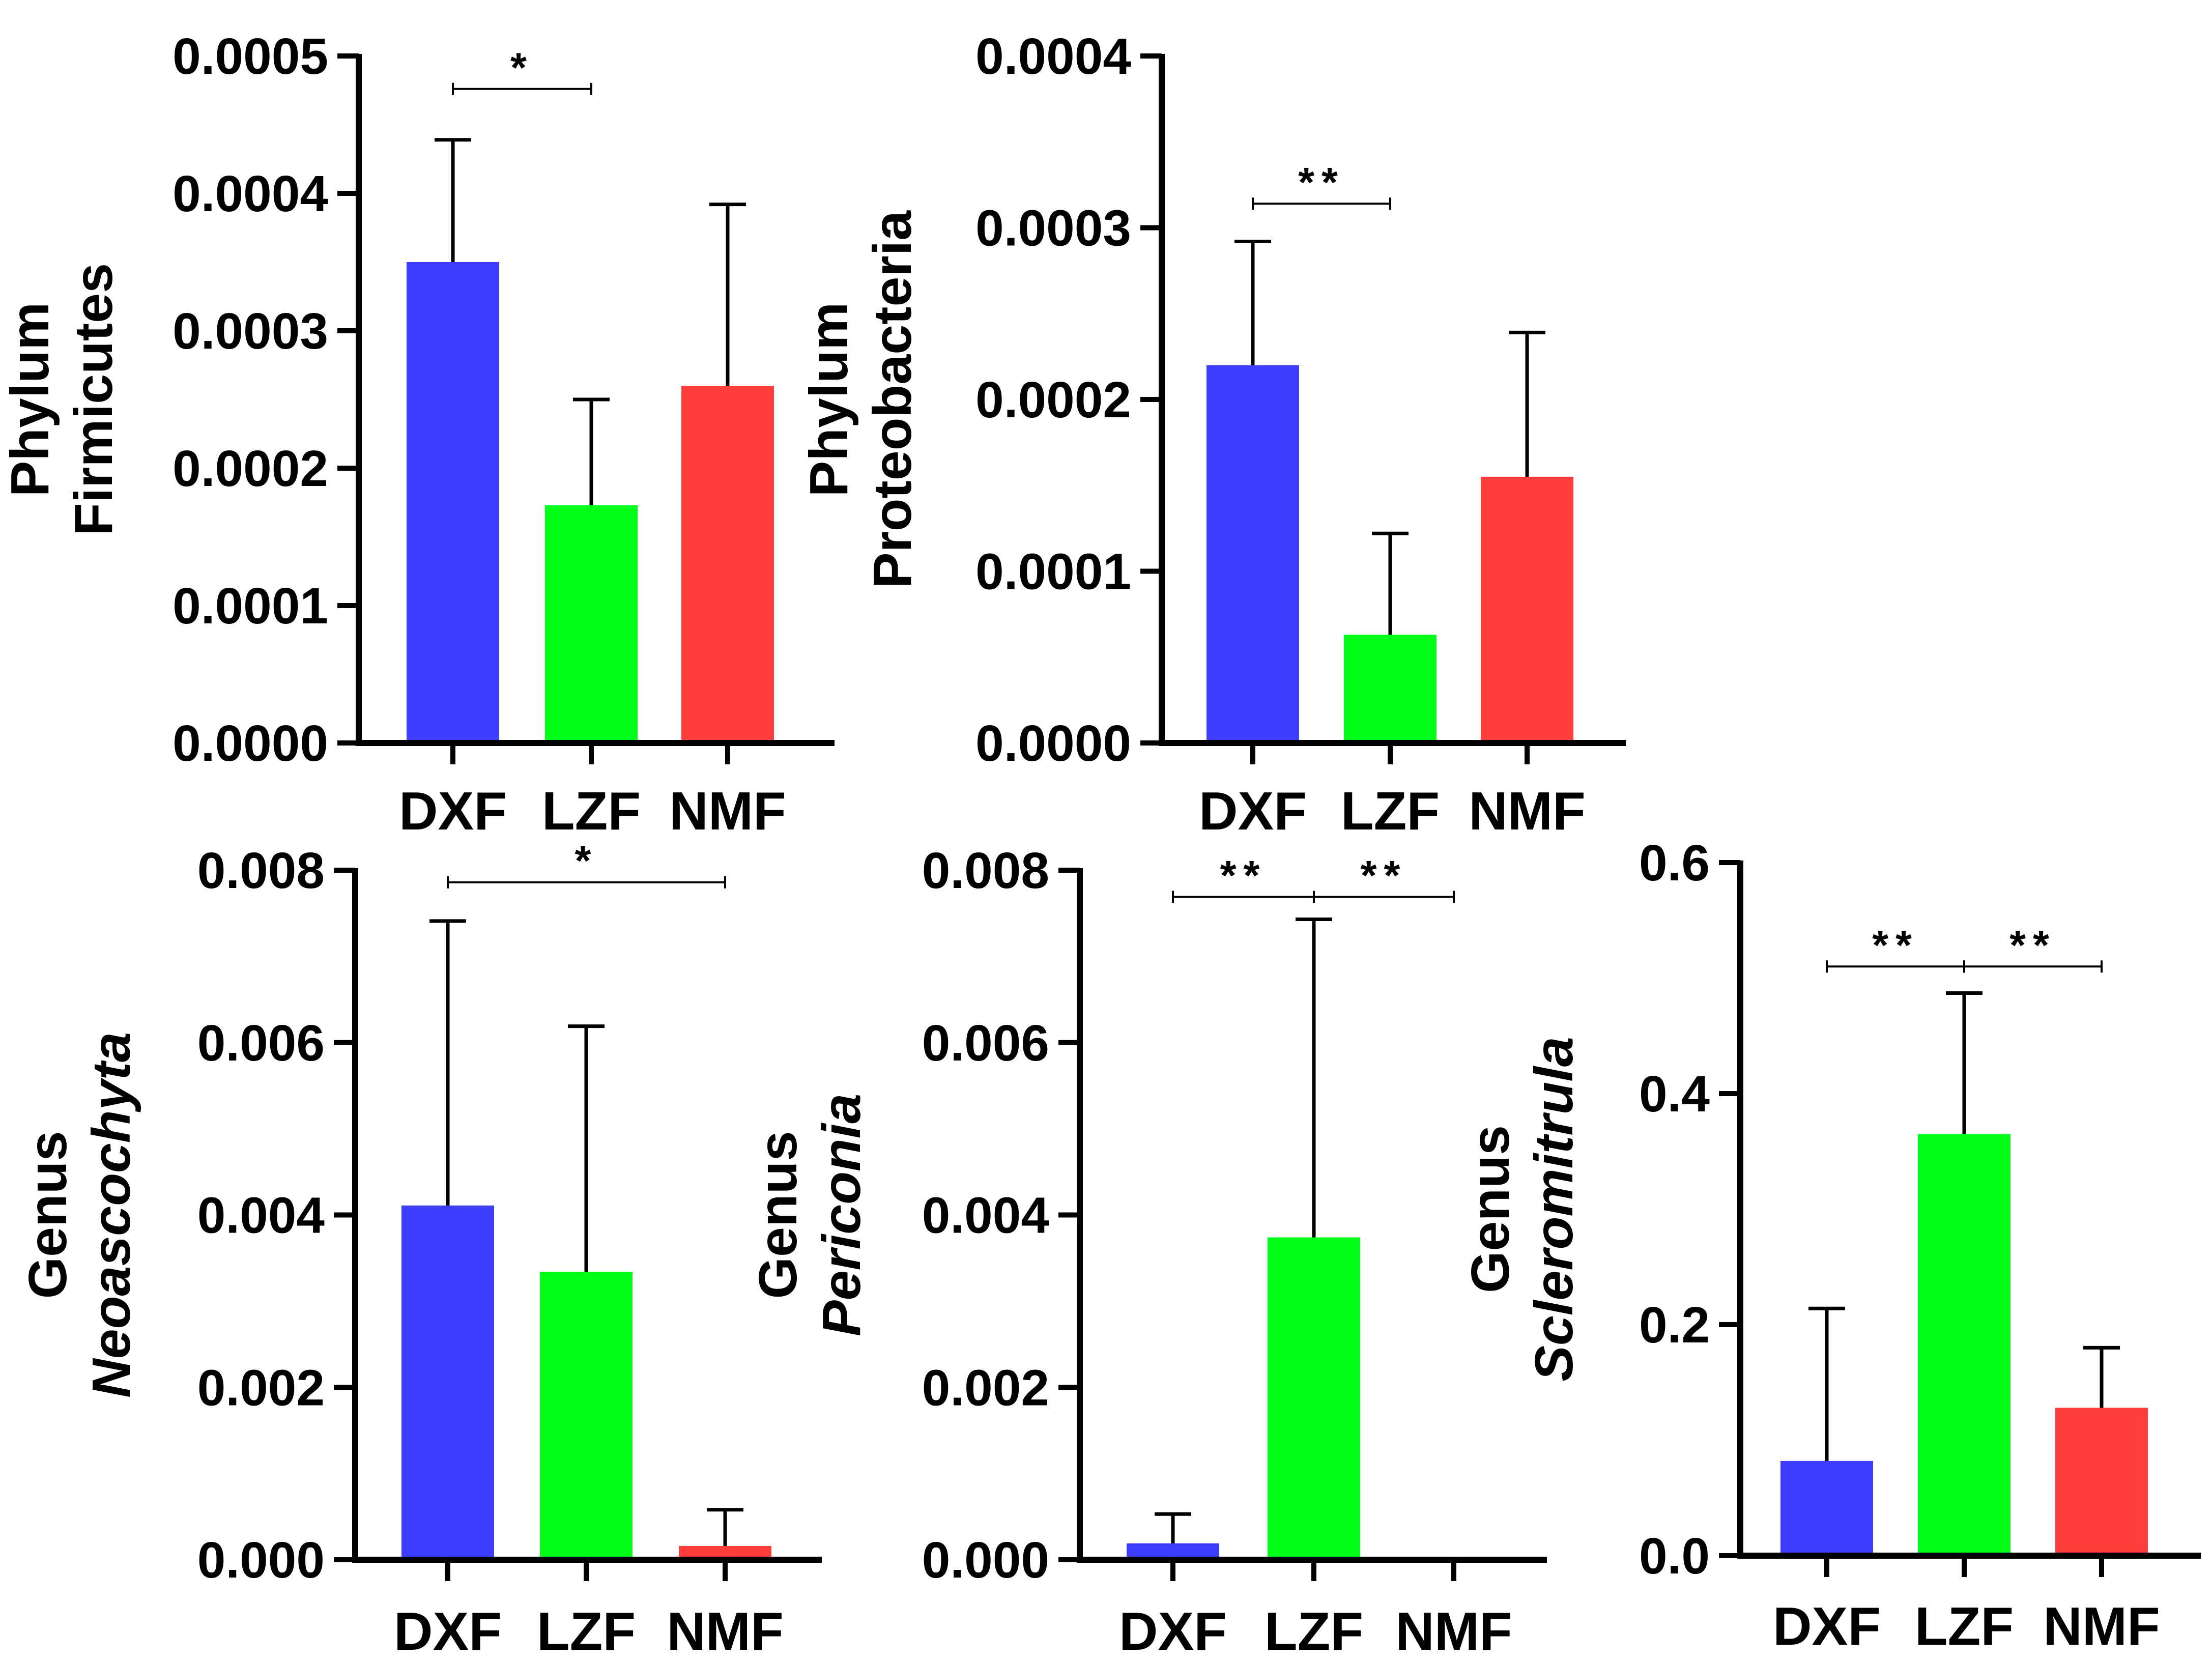  I want to click on y-tick-label: 0.6, so click(1674, 863).